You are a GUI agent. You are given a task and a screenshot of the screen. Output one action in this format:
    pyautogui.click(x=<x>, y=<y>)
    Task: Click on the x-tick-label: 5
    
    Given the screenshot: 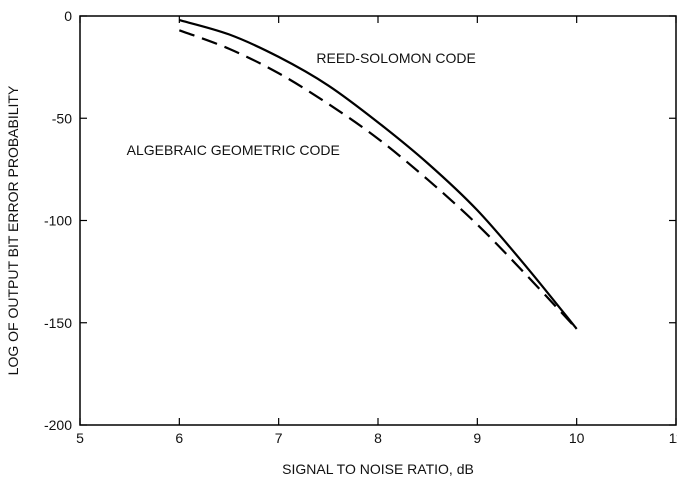 What is the action you would take?
    pyautogui.click(x=80, y=438)
    